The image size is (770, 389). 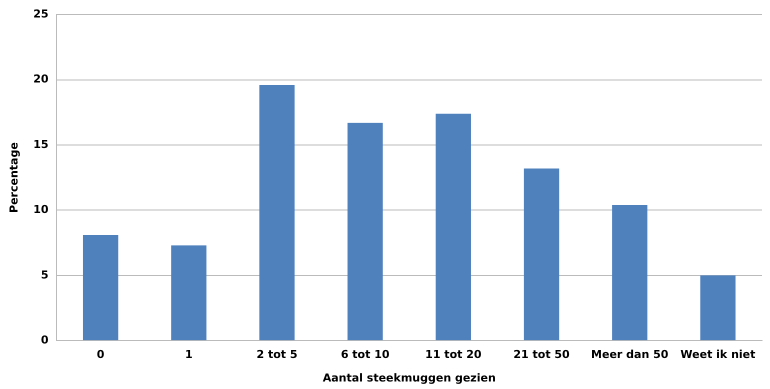 What do you see at coordinates (365, 355) in the screenshot?
I see `x-tick-label: 6 tot 10` at bounding box center [365, 355].